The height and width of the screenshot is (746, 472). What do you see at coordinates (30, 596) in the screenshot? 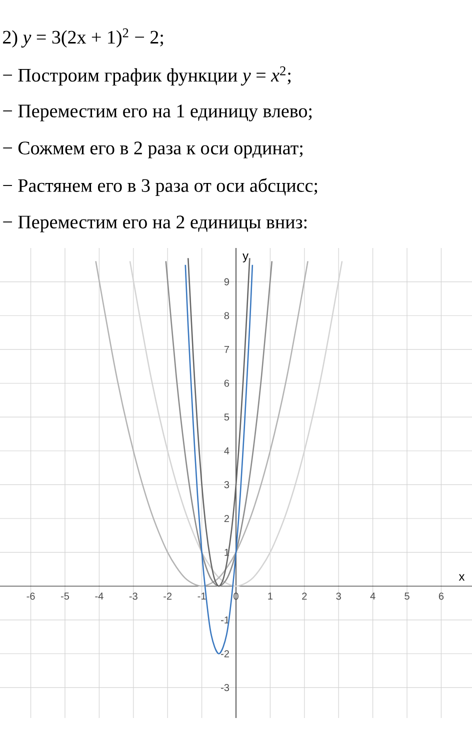
I see `x-tick-label: -6` at bounding box center [30, 596].